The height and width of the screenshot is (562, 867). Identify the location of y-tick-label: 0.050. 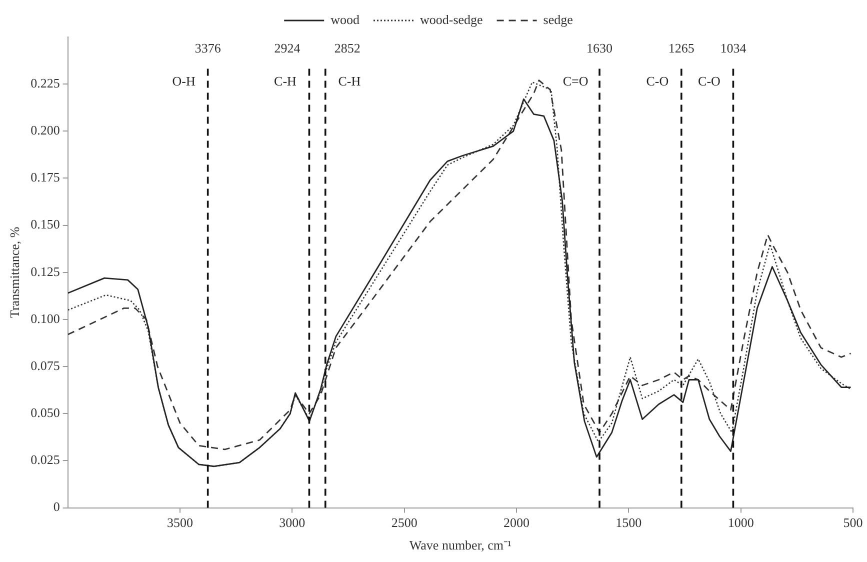
(45, 412).